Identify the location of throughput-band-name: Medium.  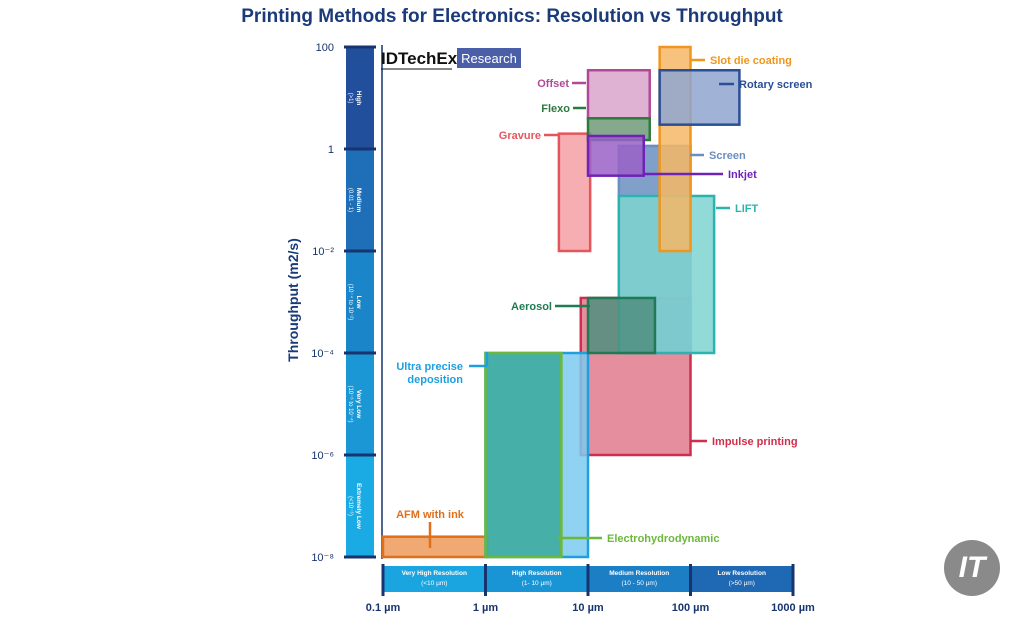
(358, 200).